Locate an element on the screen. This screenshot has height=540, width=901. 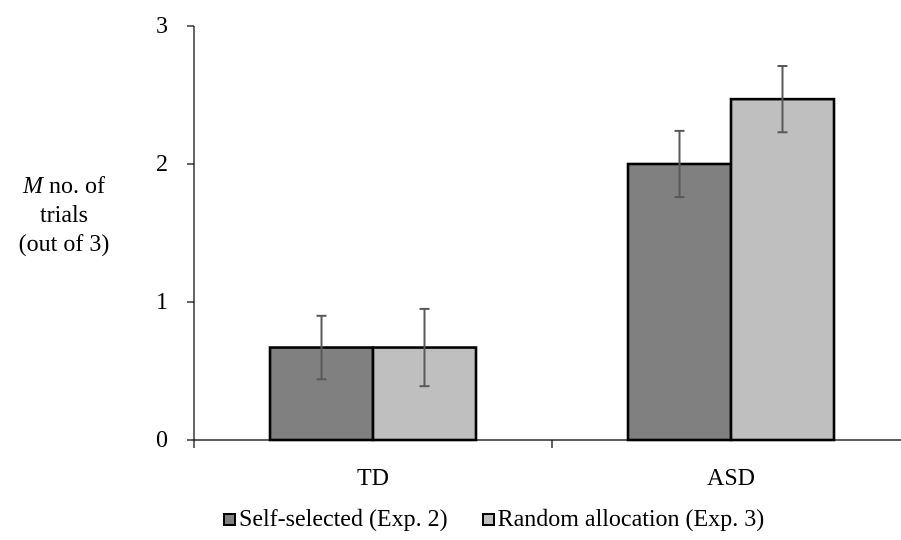
legend-item-self-selected: Self-selected (Exp. 2) is located at coordinates (335, 519).